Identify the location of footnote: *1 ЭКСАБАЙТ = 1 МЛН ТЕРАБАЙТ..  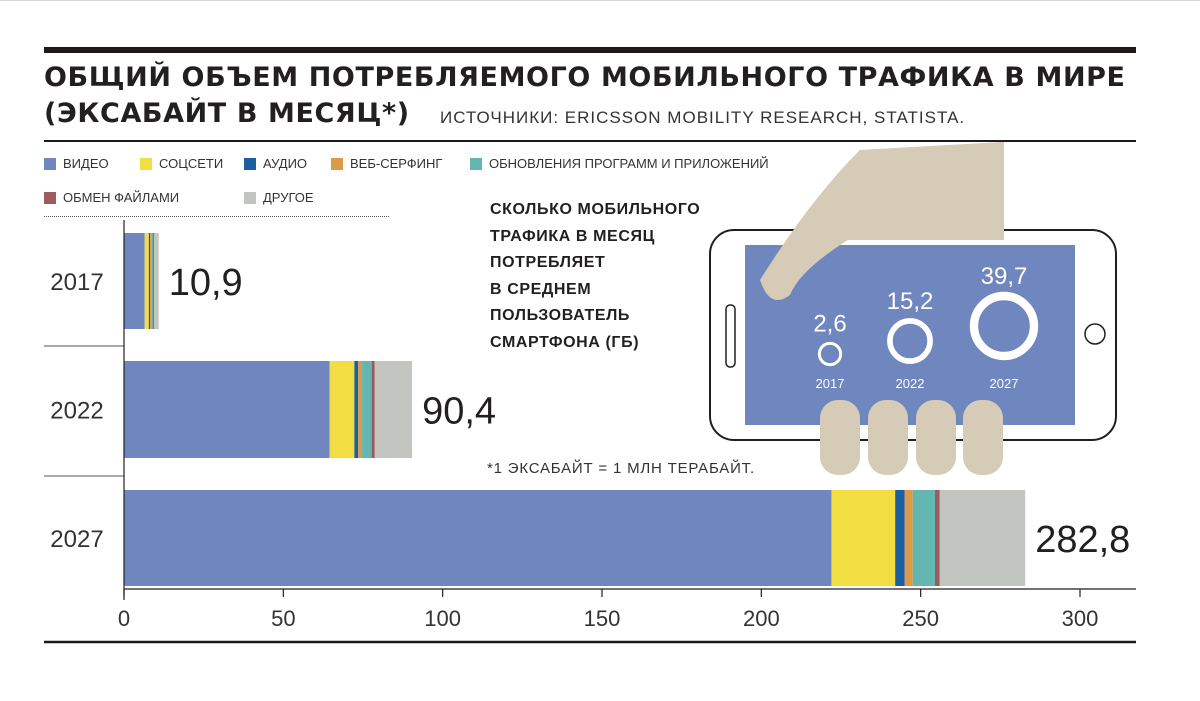
(621, 468).